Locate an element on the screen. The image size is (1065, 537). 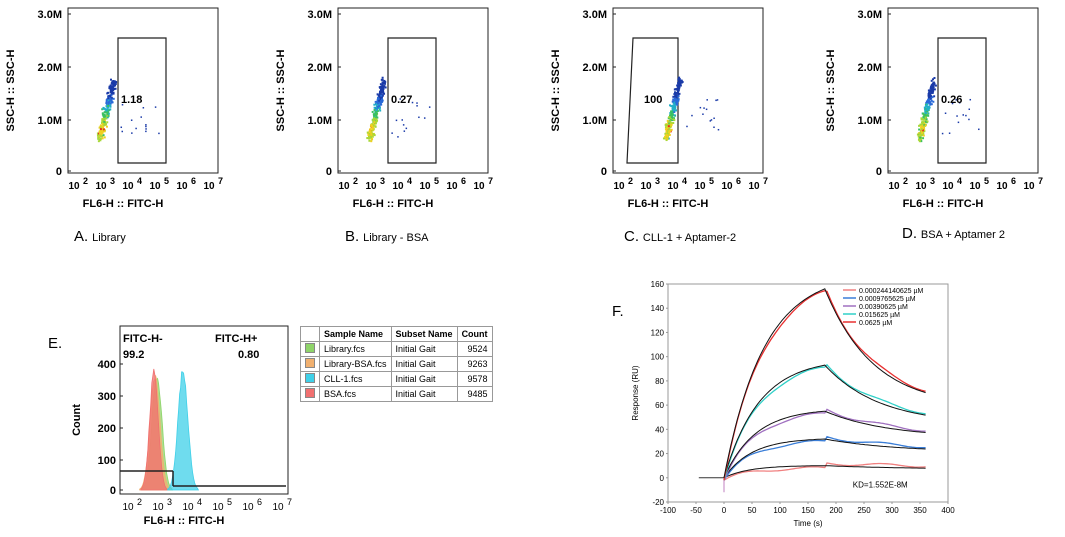
table-row: Library-BSA.fcs Initial Gait 9263 is located at coordinates (396, 364).